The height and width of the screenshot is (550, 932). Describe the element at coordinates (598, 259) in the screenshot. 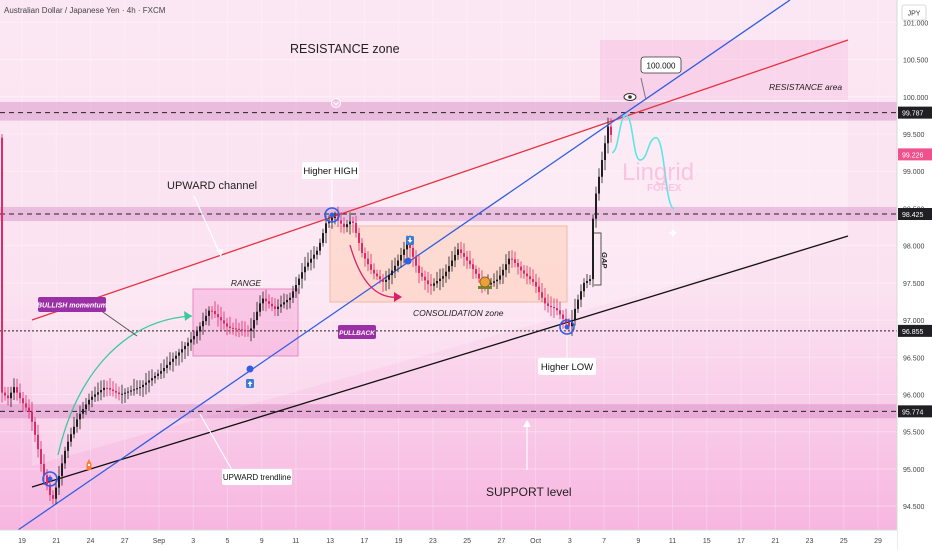

I see `gap-bracket` at that location.